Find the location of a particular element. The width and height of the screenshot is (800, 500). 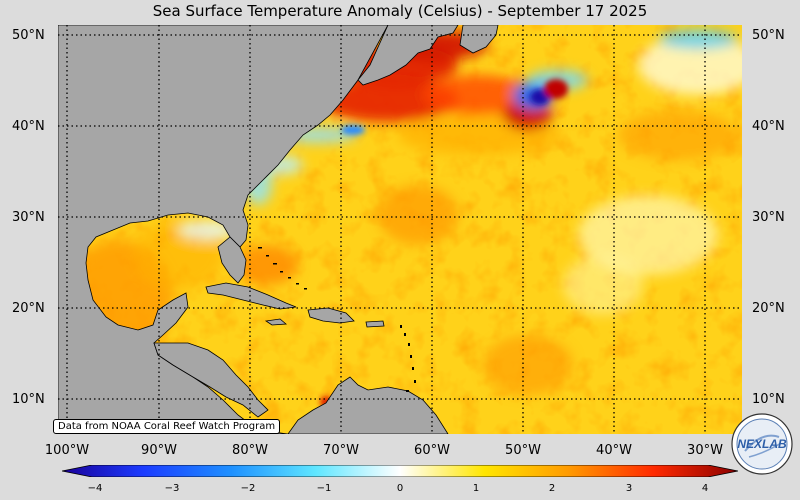

lat-label-10n-right: 10°N is located at coordinates (768, 399).